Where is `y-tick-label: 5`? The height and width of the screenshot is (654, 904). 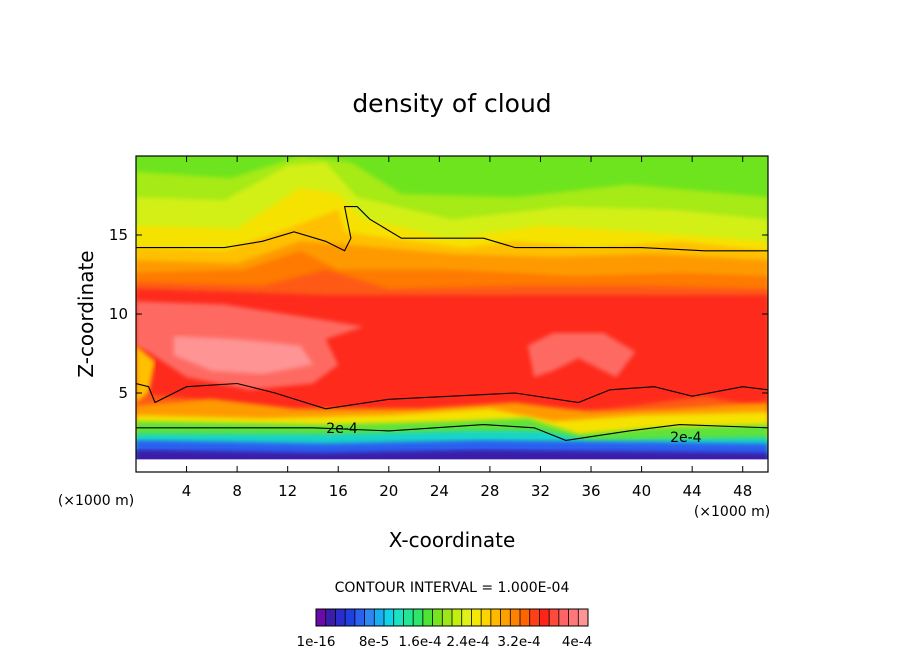
y-tick-label: 5 is located at coordinates (123, 393).